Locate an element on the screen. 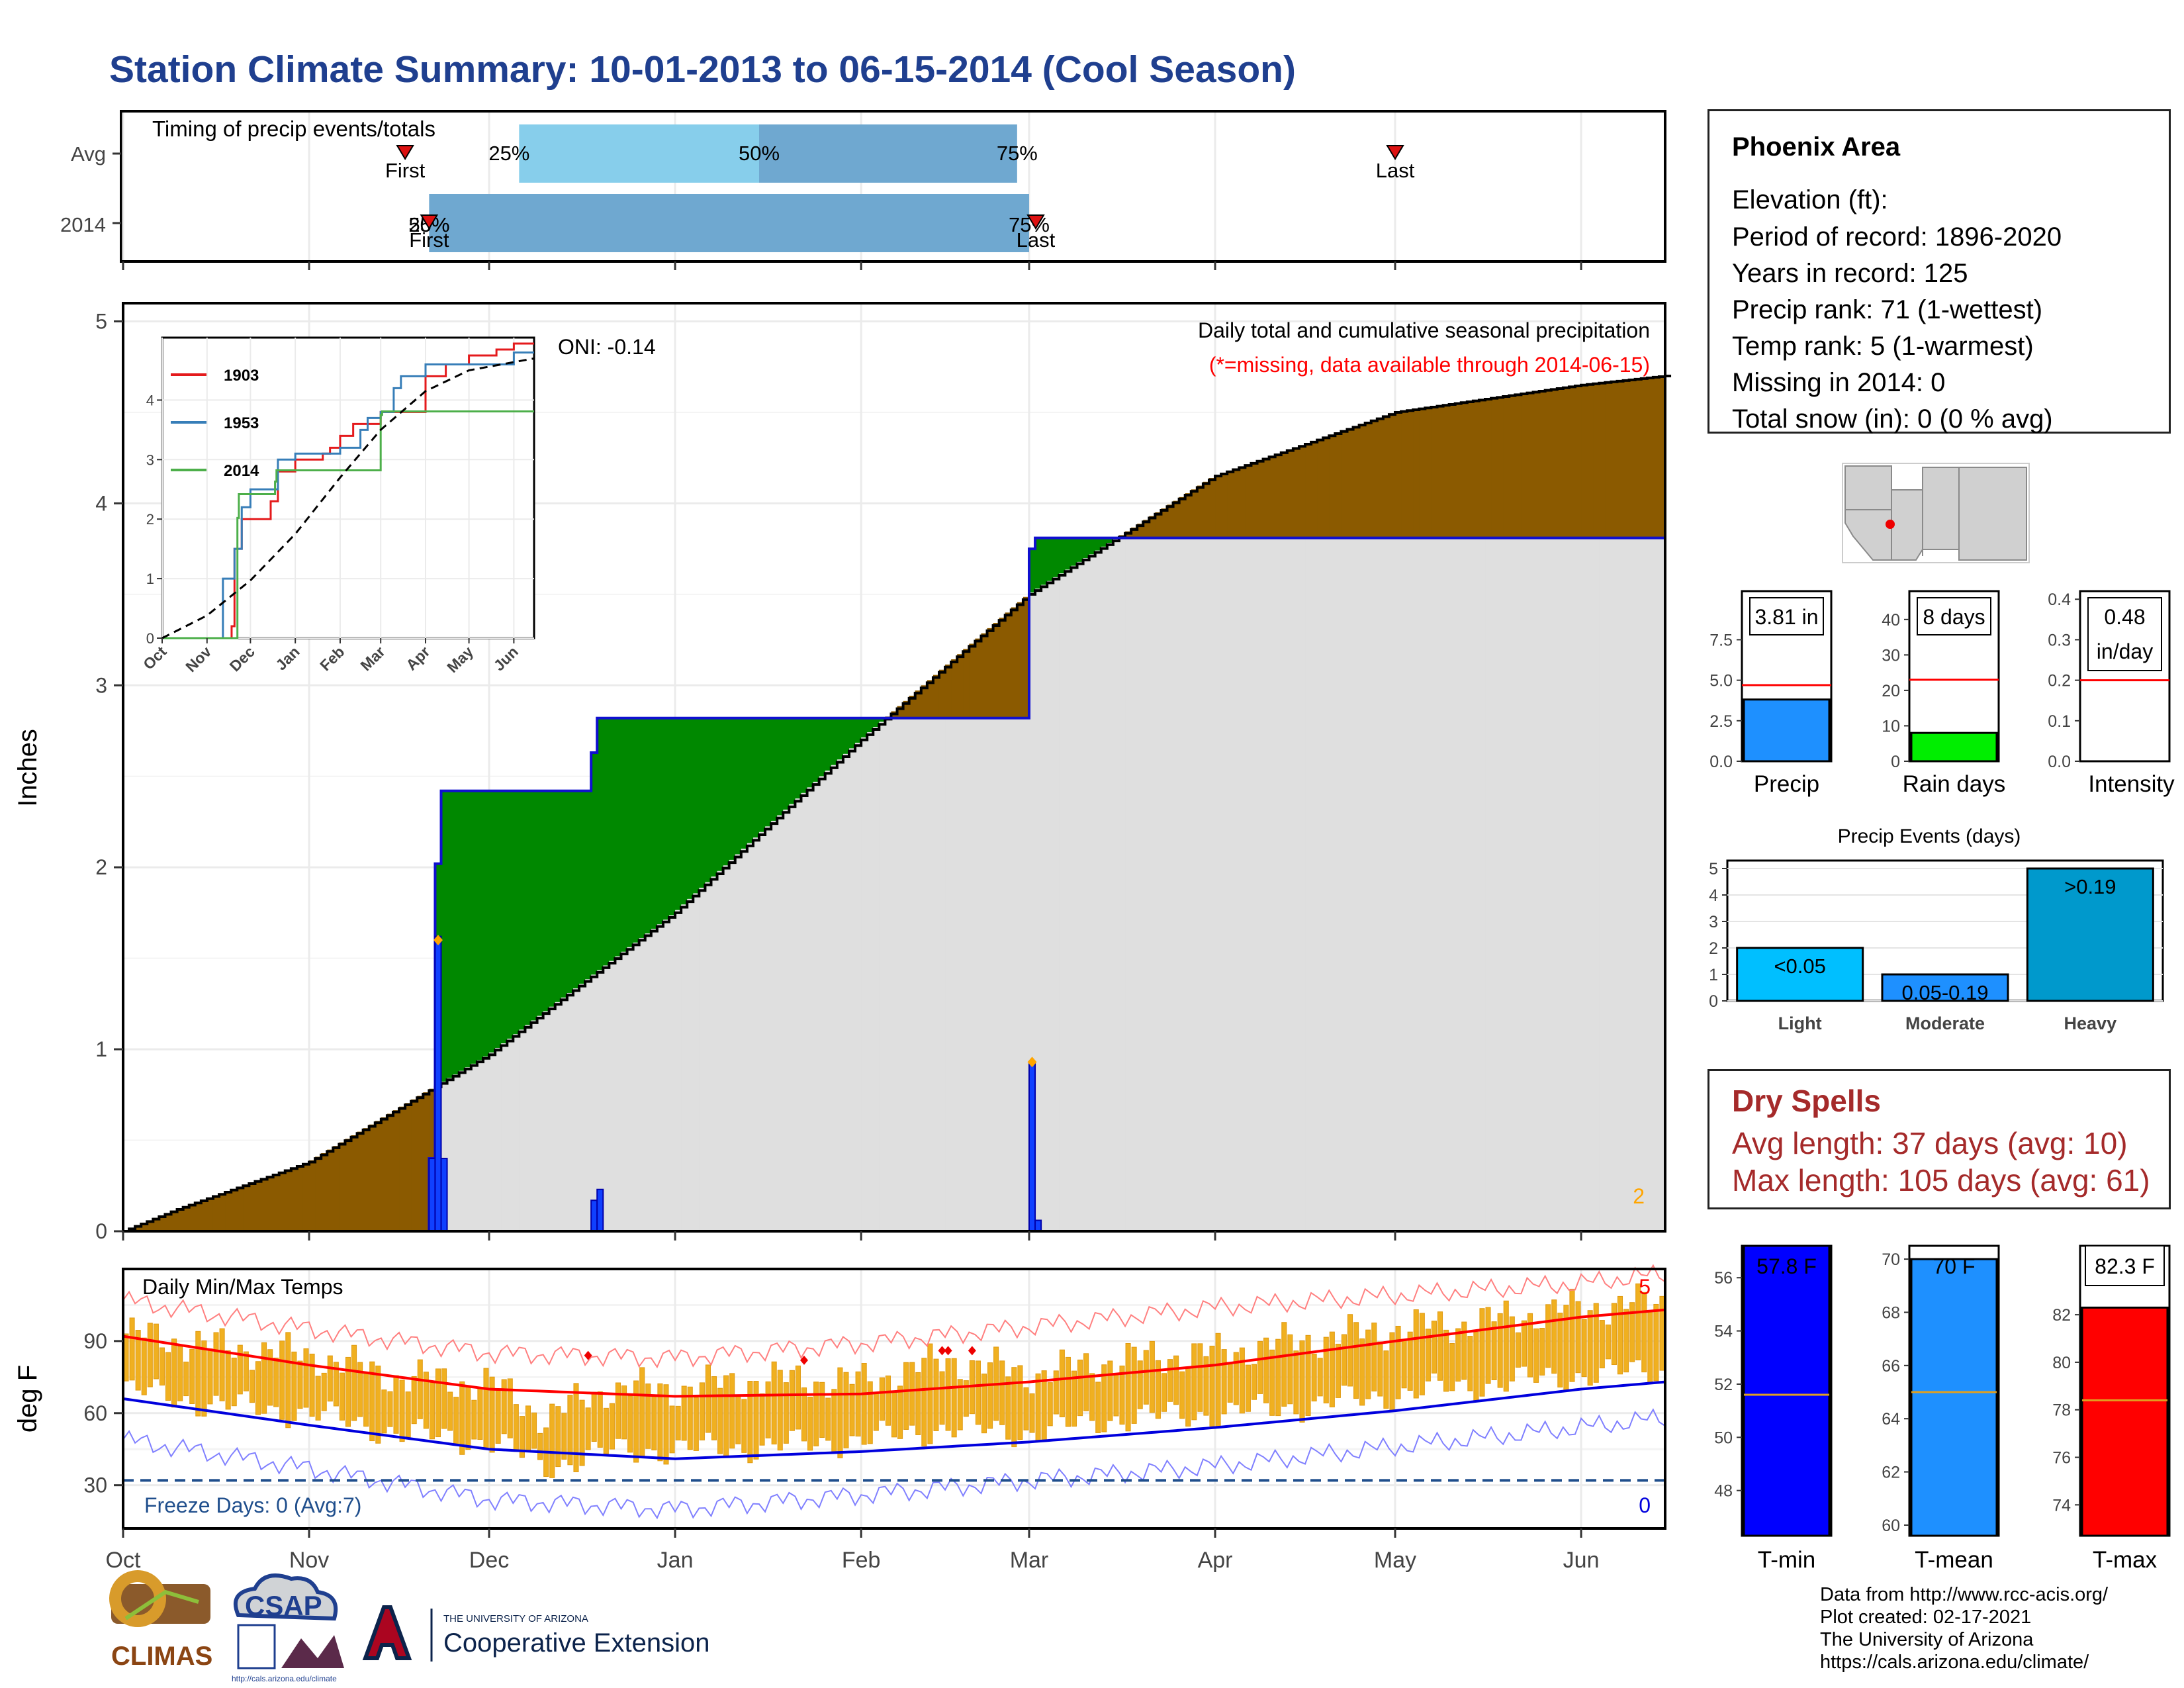  temp-freeze-count: 0 is located at coordinates (1645, 1505).